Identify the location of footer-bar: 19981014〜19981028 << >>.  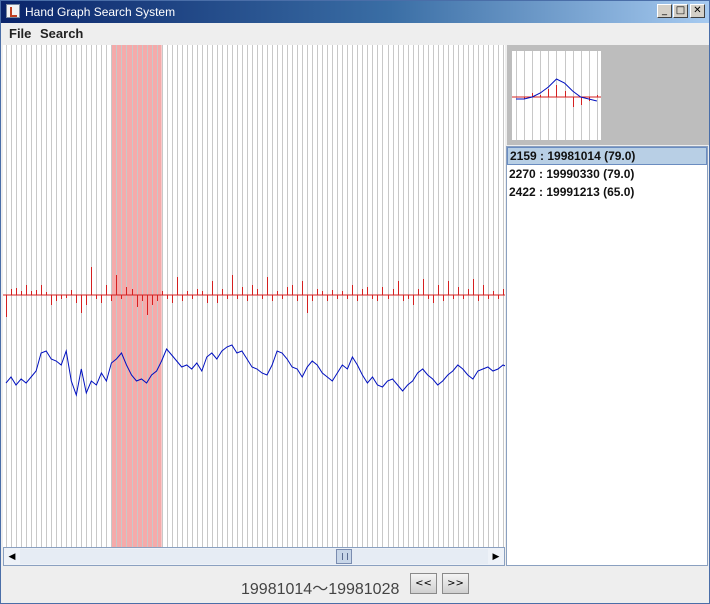
(355, 585).